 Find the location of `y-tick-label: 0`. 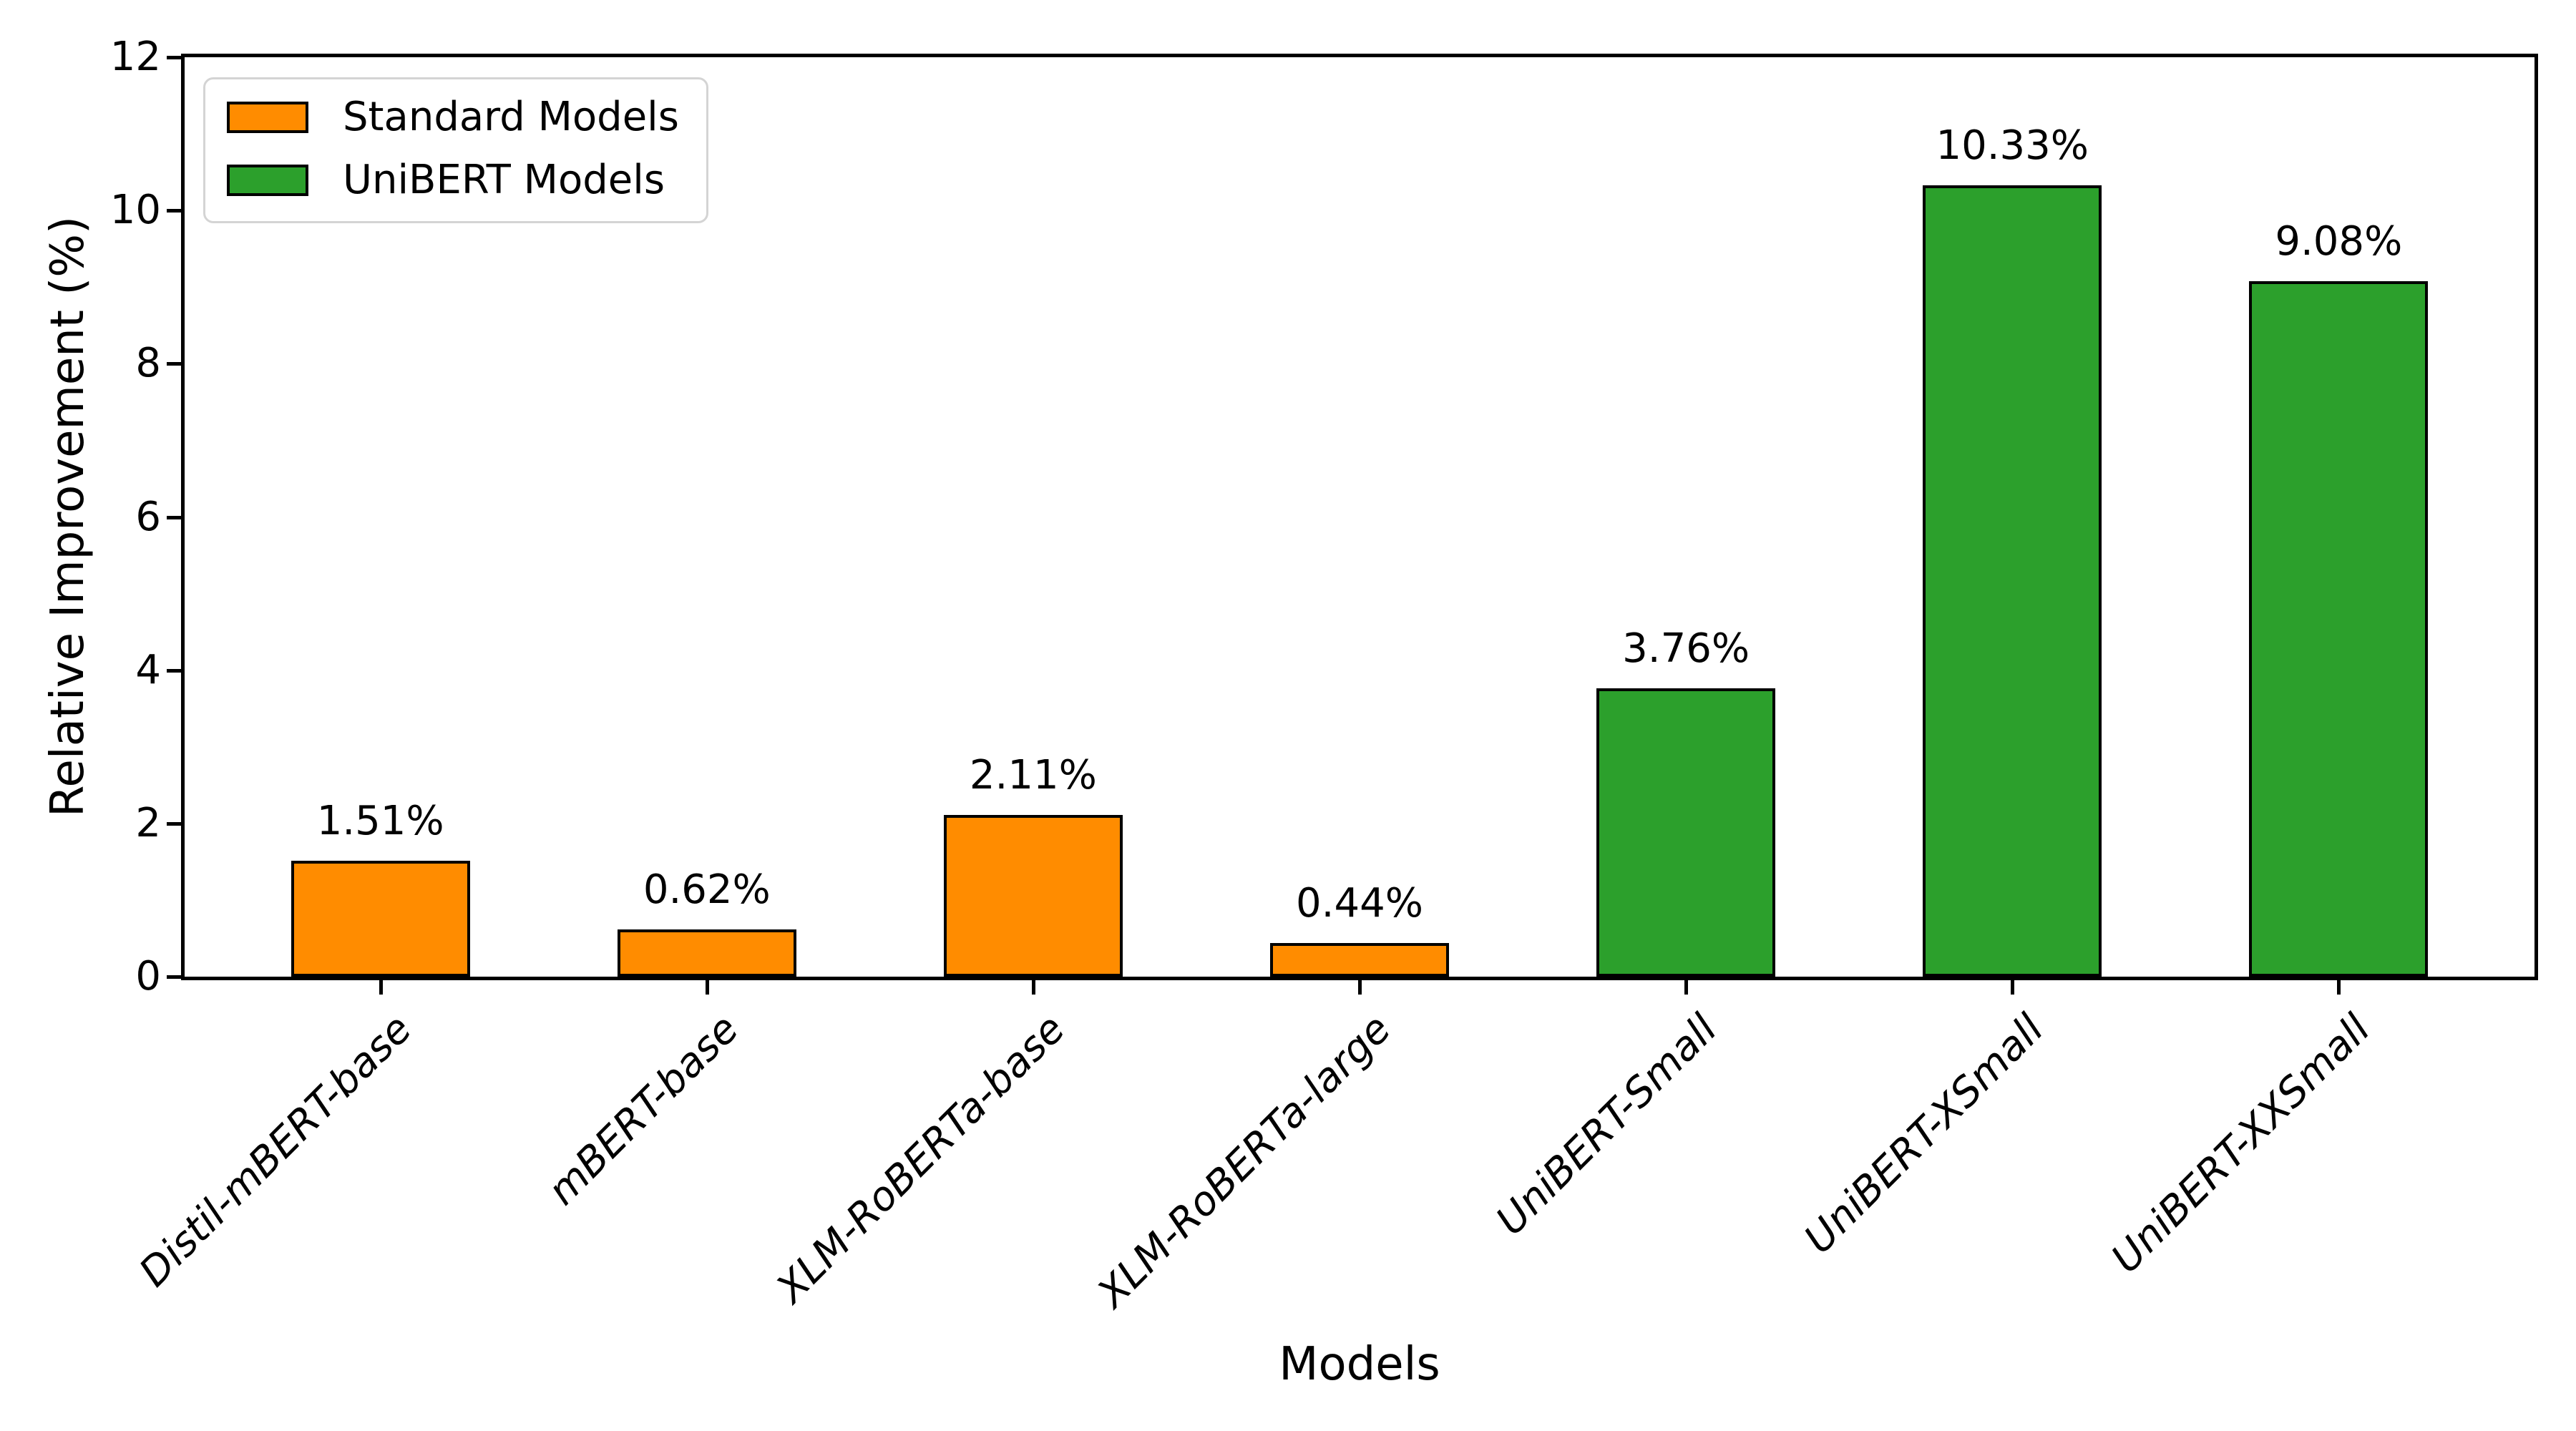

y-tick-label: 0 is located at coordinates (148, 977).